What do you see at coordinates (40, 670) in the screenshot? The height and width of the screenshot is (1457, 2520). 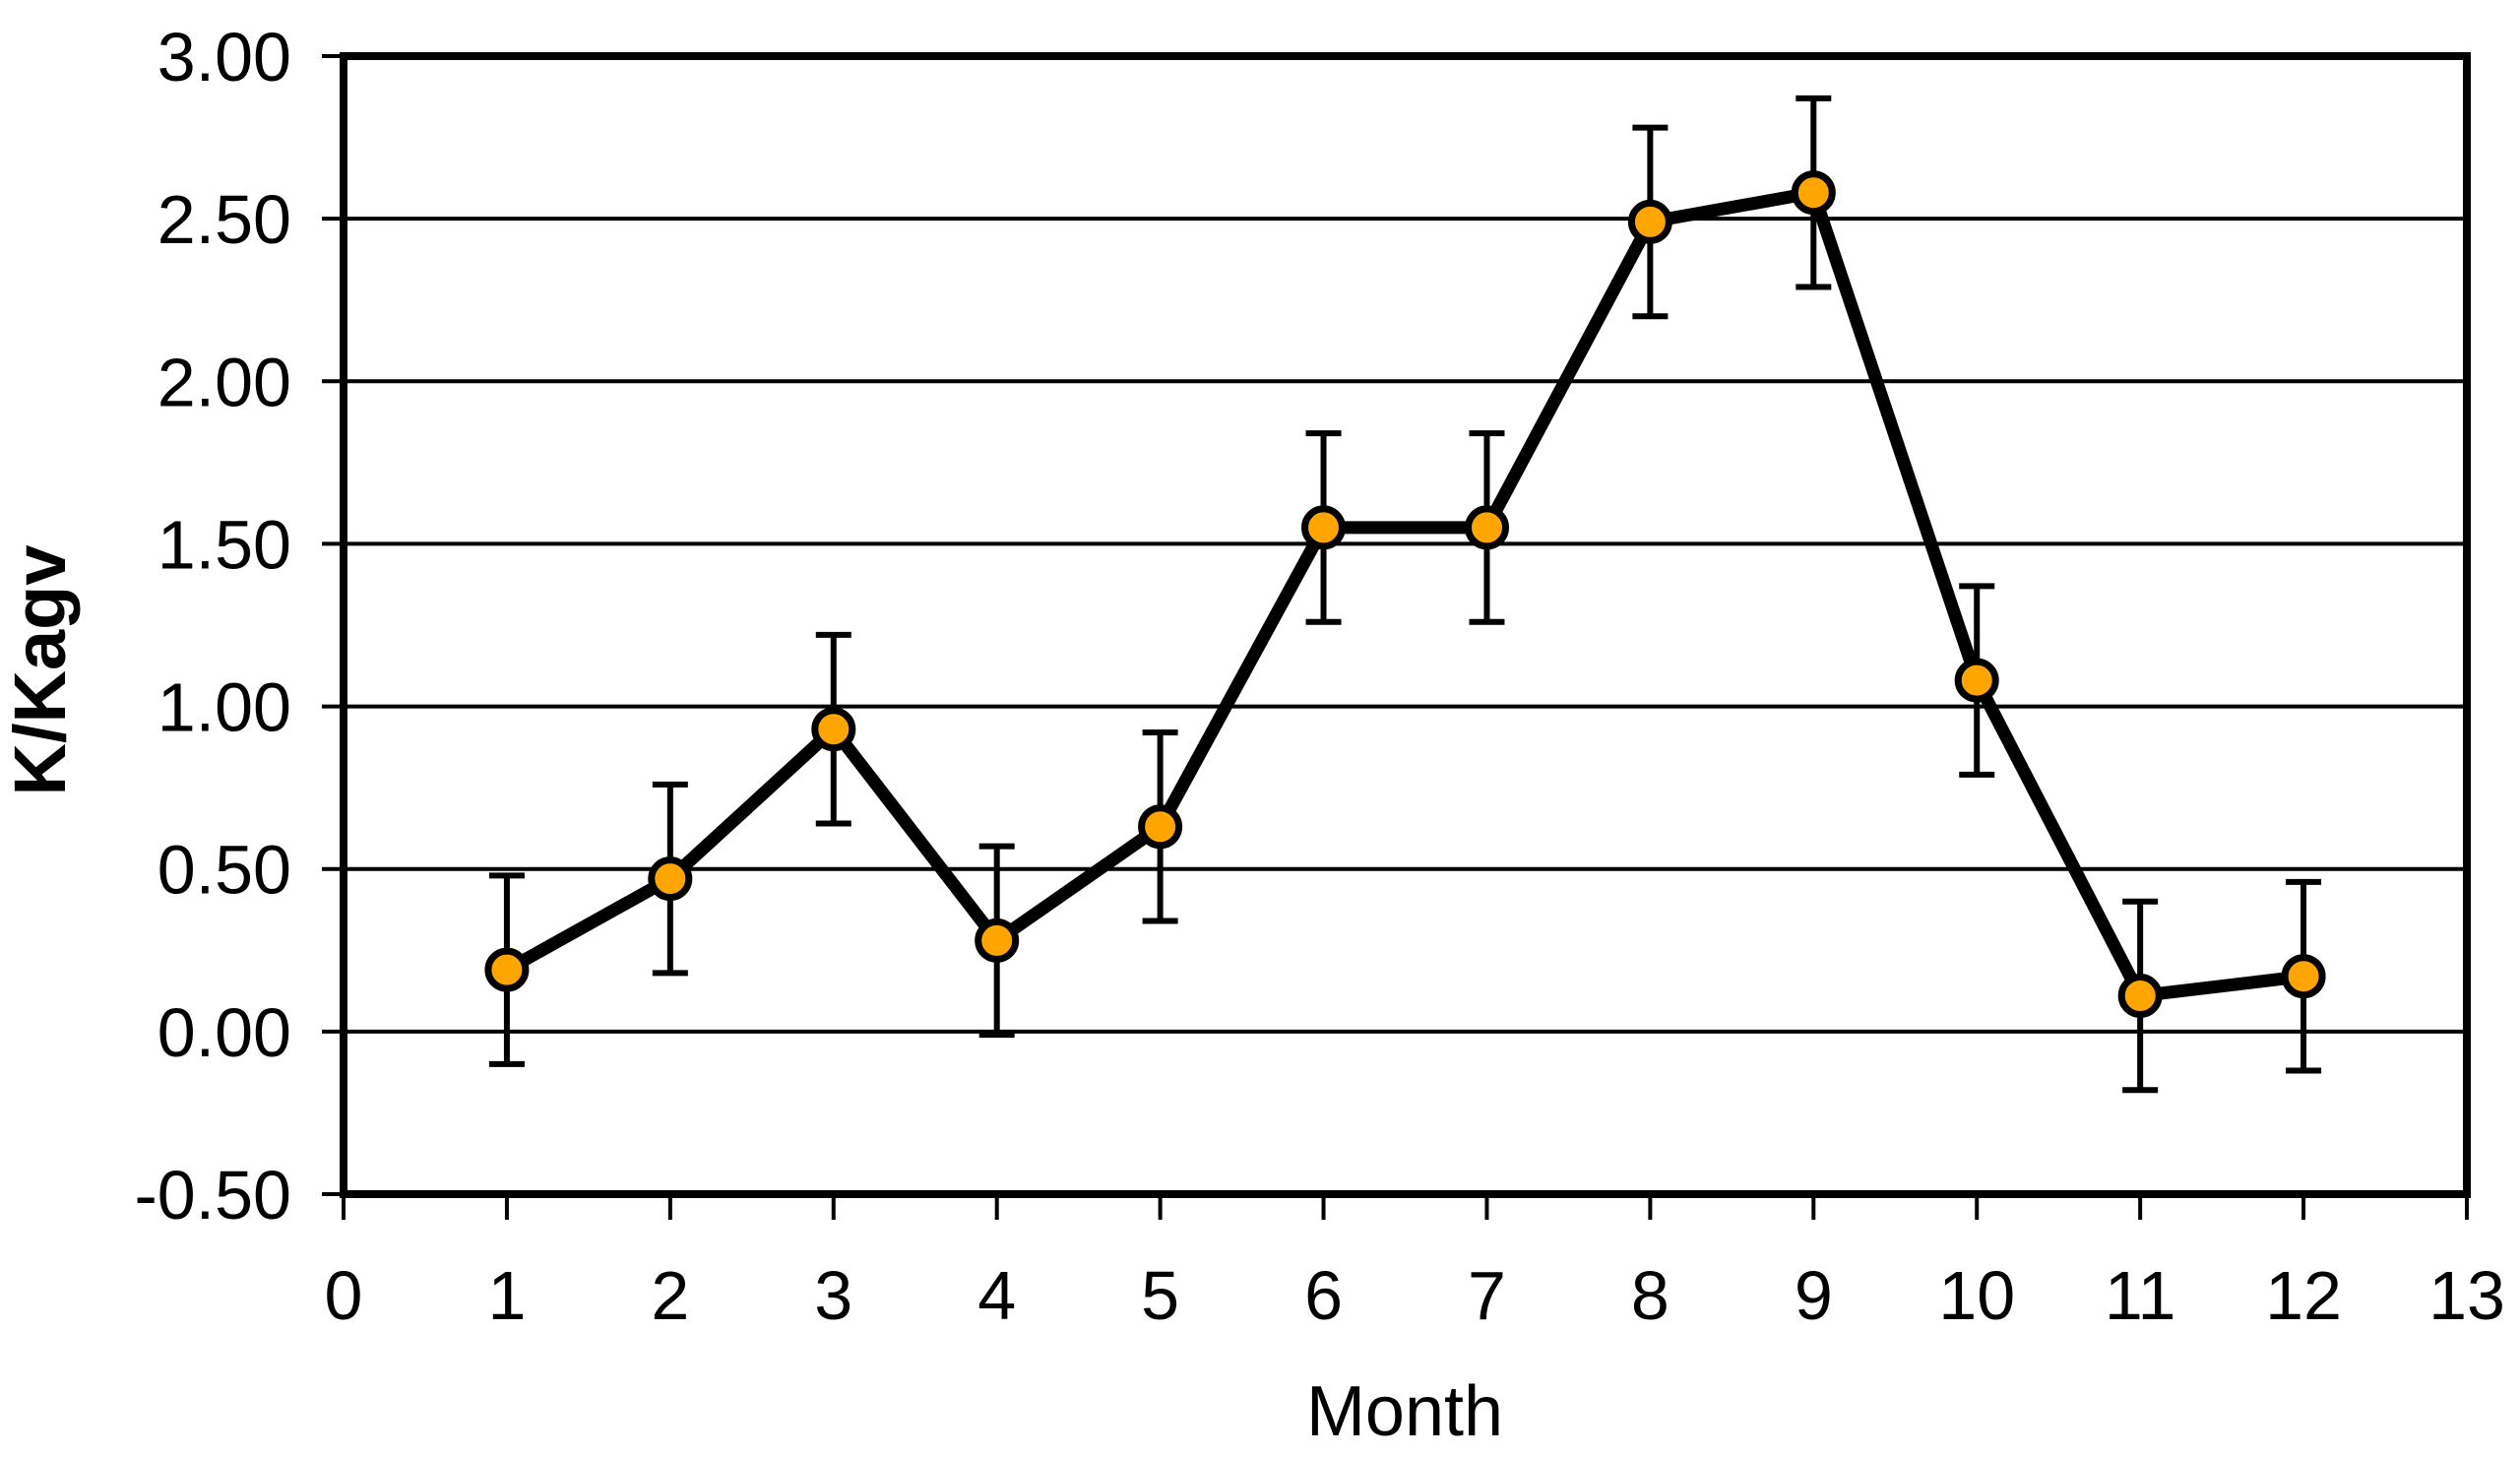 I see `y-axis-title: K/Kagv` at bounding box center [40, 670].